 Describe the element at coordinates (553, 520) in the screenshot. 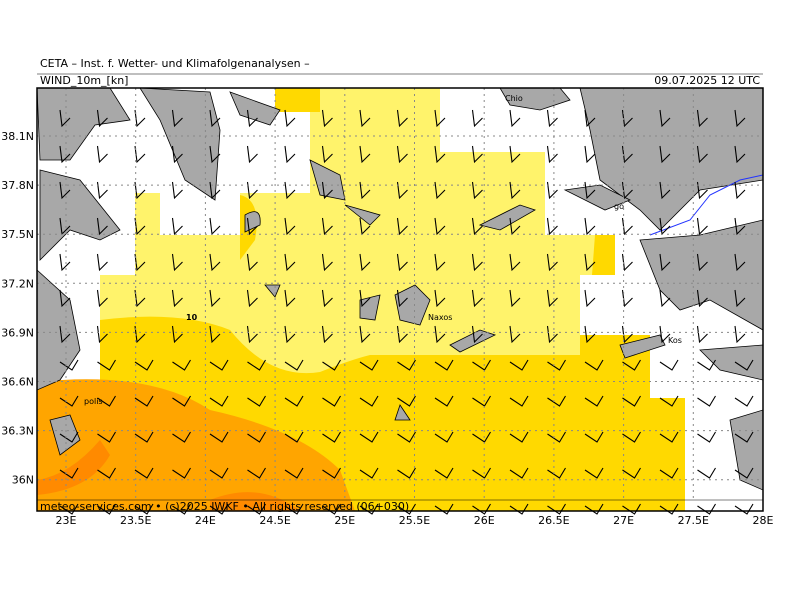

I see `lon-label: 26.5E` at that location.